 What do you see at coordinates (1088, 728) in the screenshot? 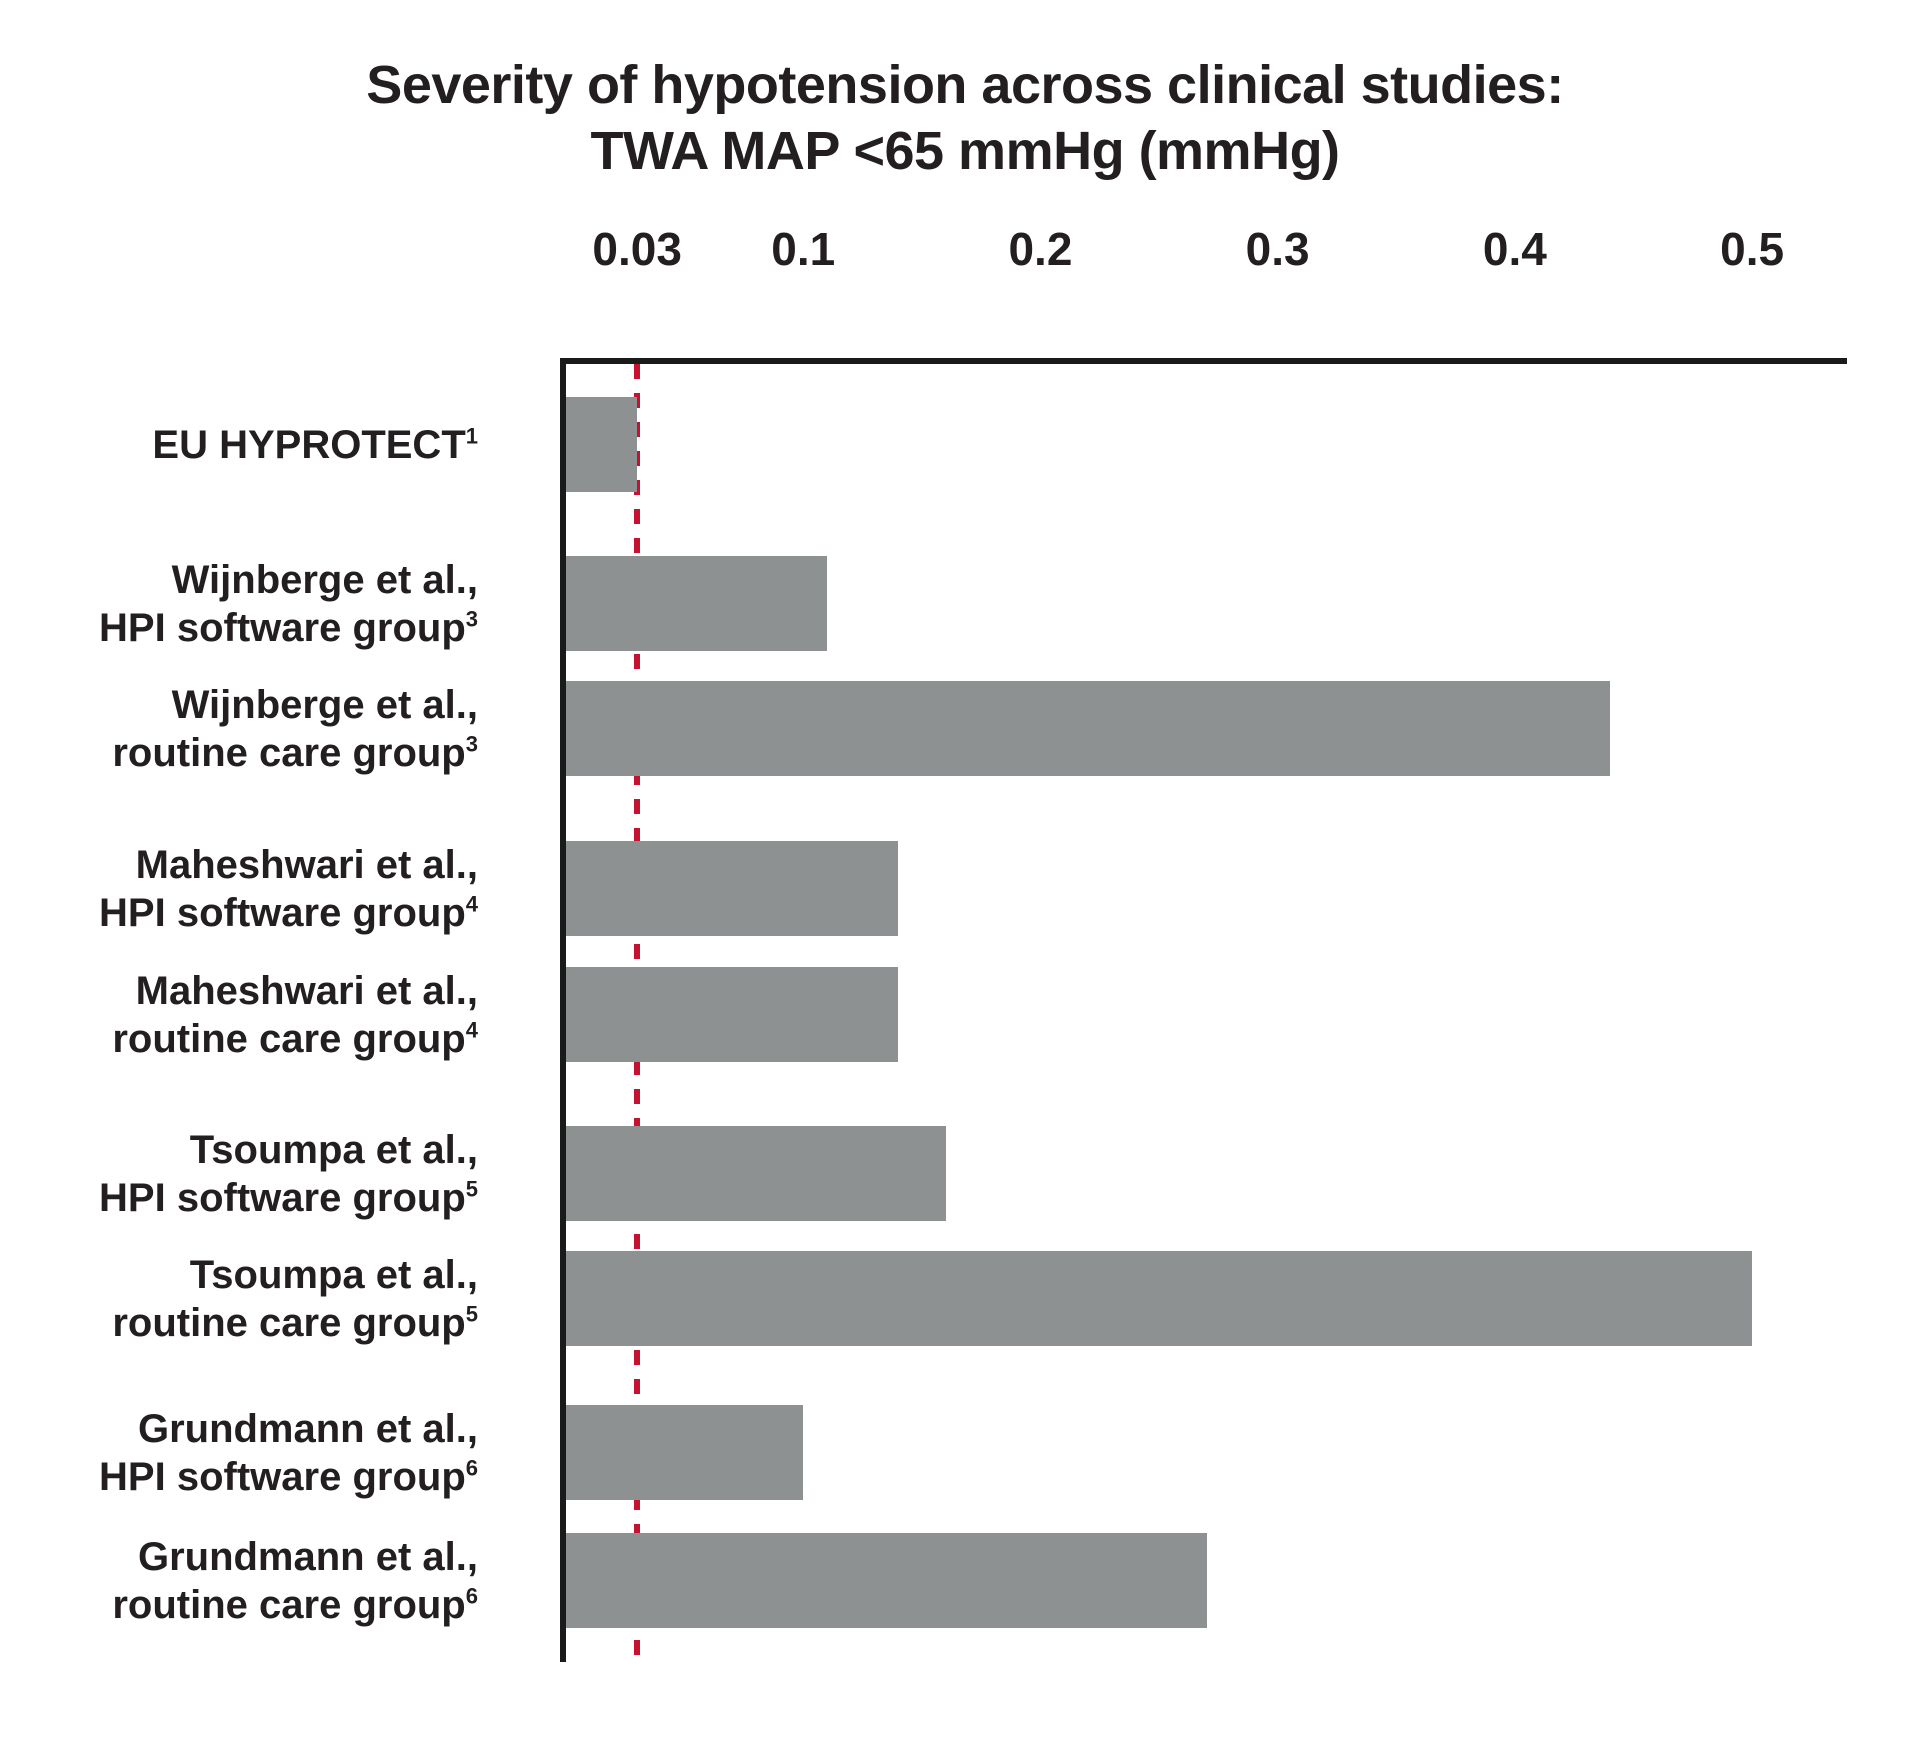
I see `bar-wijnberge-et-al-routine-care-group` at bounding box center [1088, 728].